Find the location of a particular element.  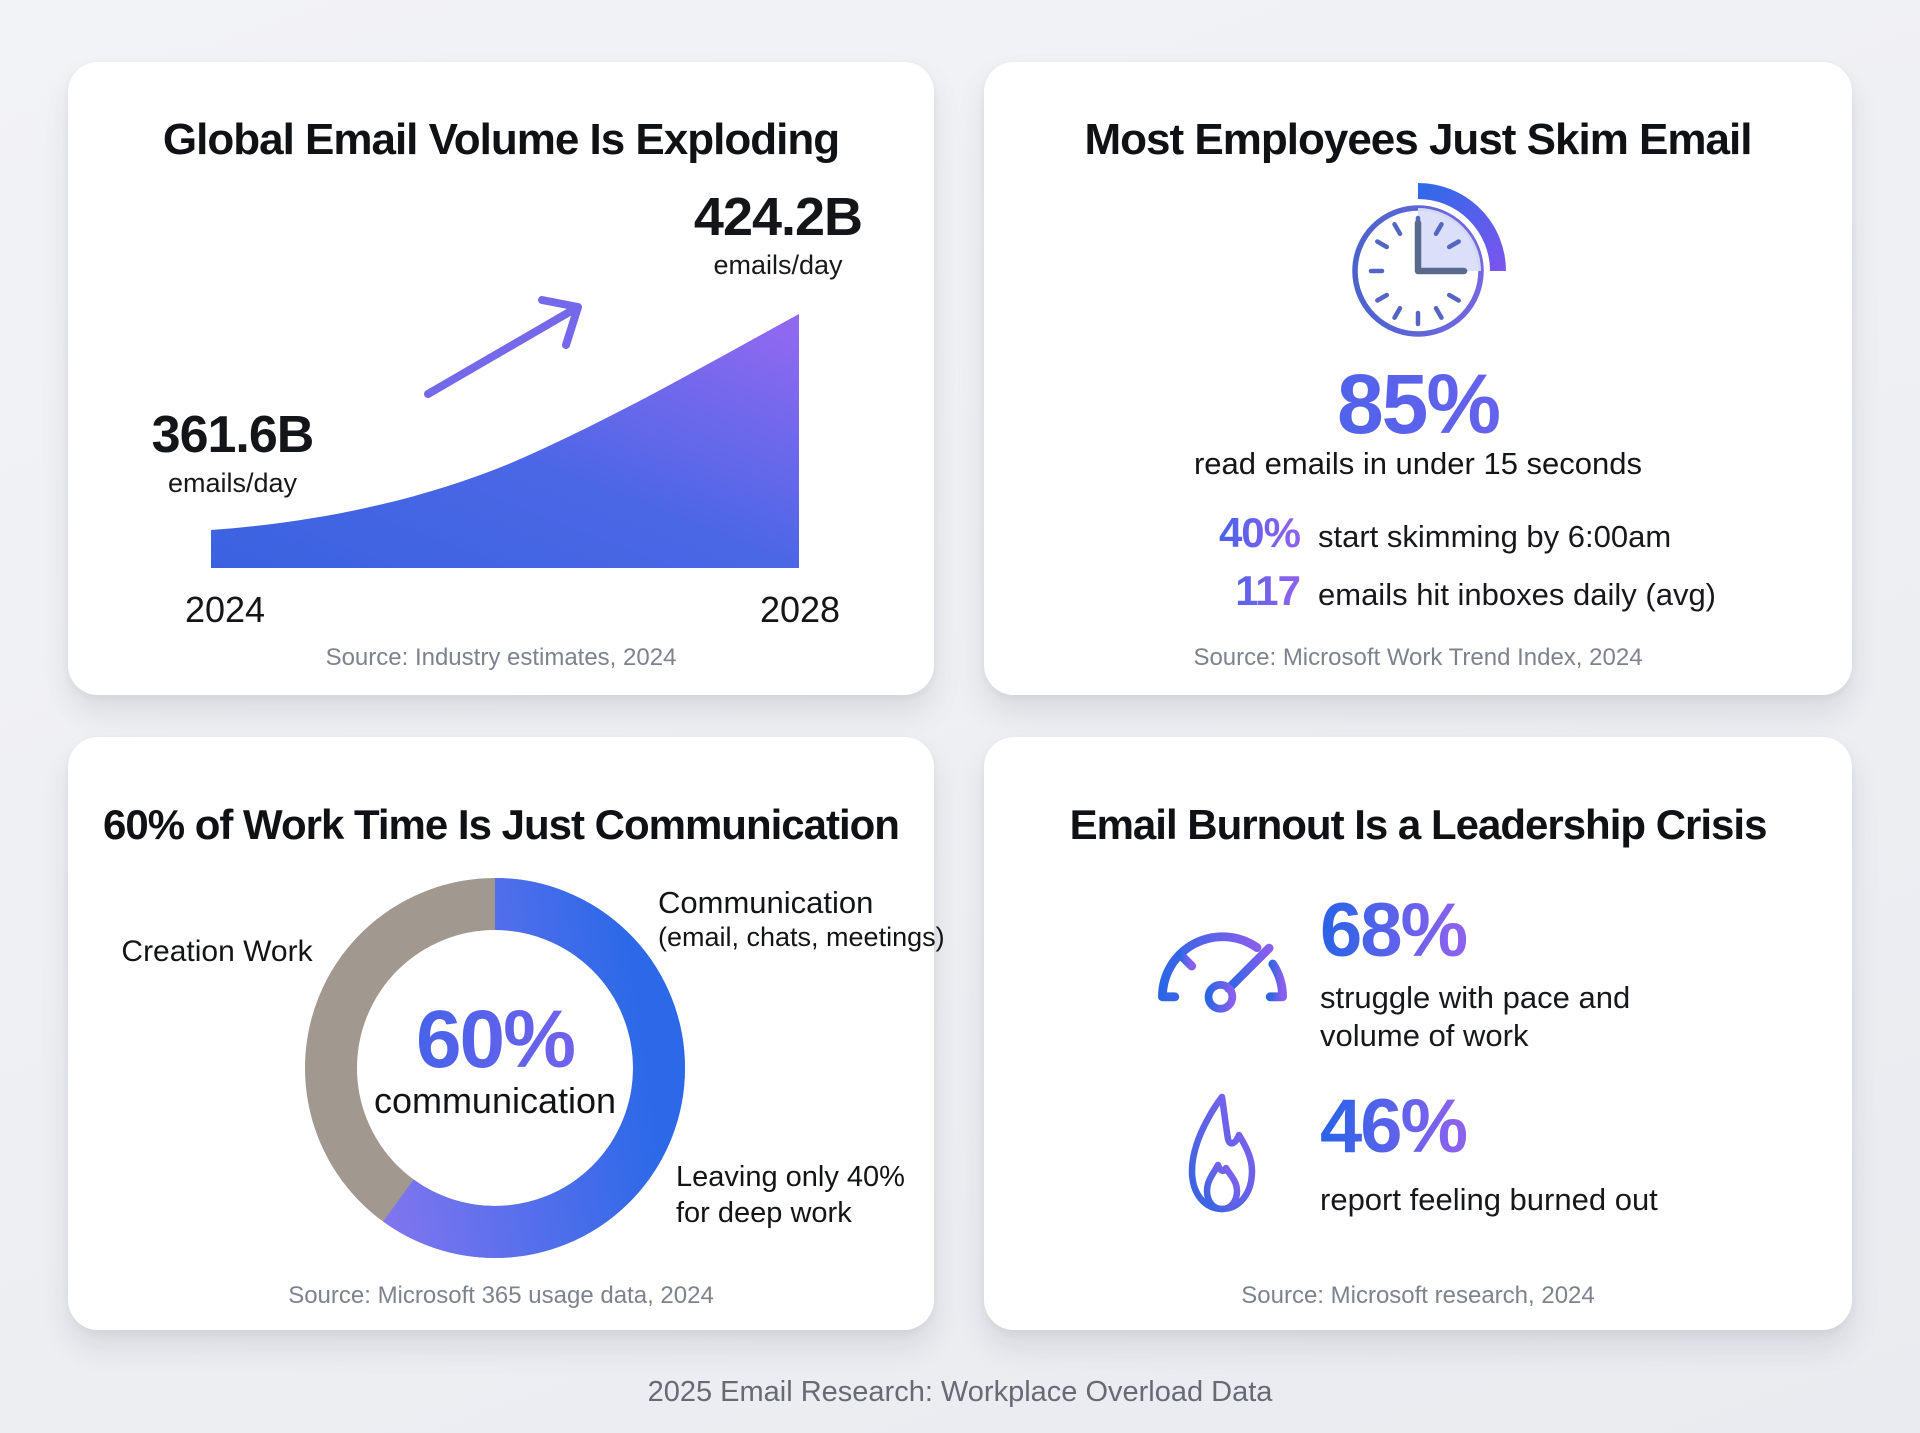

skim-stat-row: 117 emails hit inboxes daily (avg) is located at coordinates (1448, 591).